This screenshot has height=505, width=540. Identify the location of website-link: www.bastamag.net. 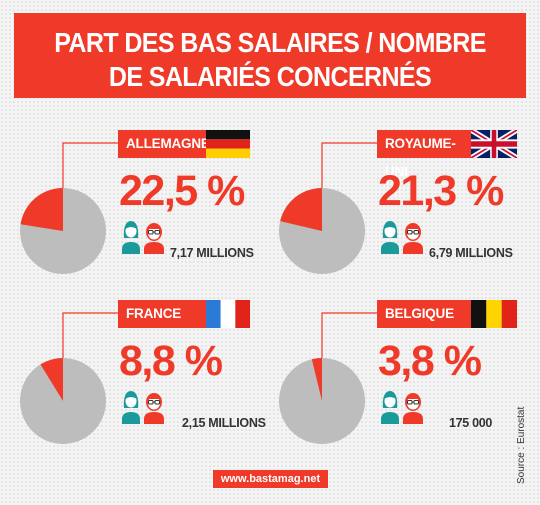
(270, 479).